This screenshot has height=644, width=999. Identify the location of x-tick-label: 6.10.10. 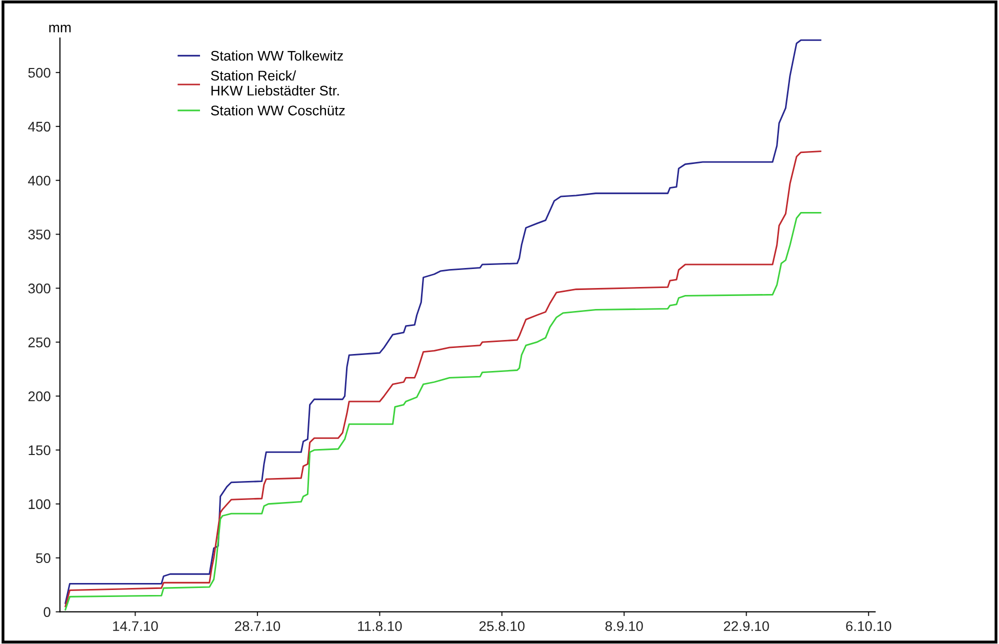
(869, 626).